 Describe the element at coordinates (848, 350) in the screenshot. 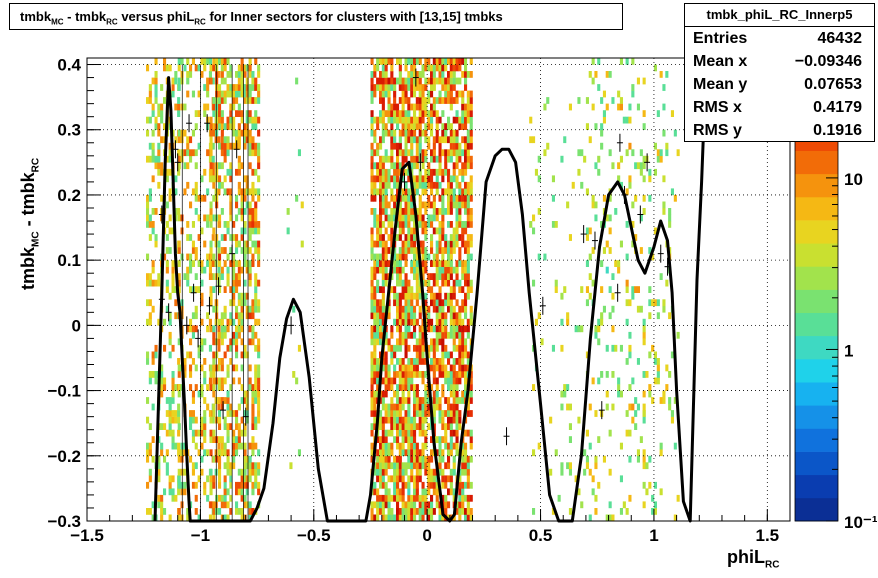

I see `z-tick-label: 1` at that location.